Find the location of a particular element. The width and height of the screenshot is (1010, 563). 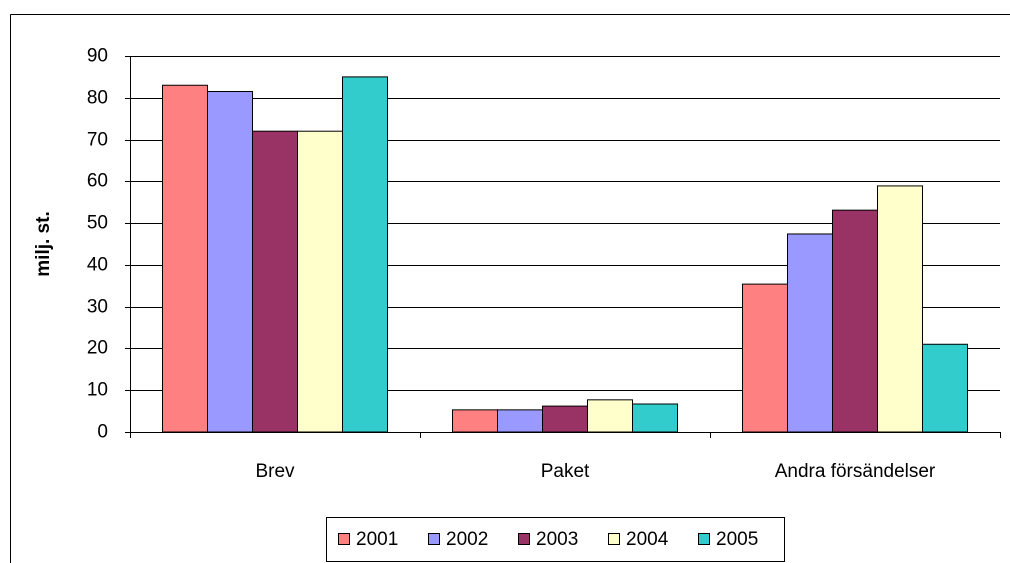

y-axis-title: milj. st. is located at coordinates (43, 243).